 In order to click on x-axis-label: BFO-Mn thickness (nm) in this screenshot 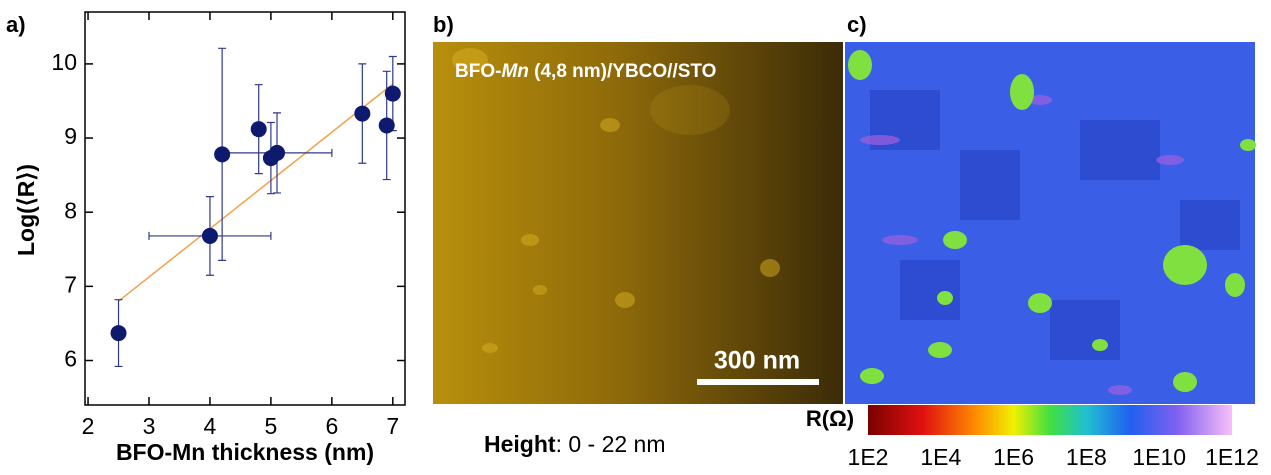, I will do `click(245, 452)`.